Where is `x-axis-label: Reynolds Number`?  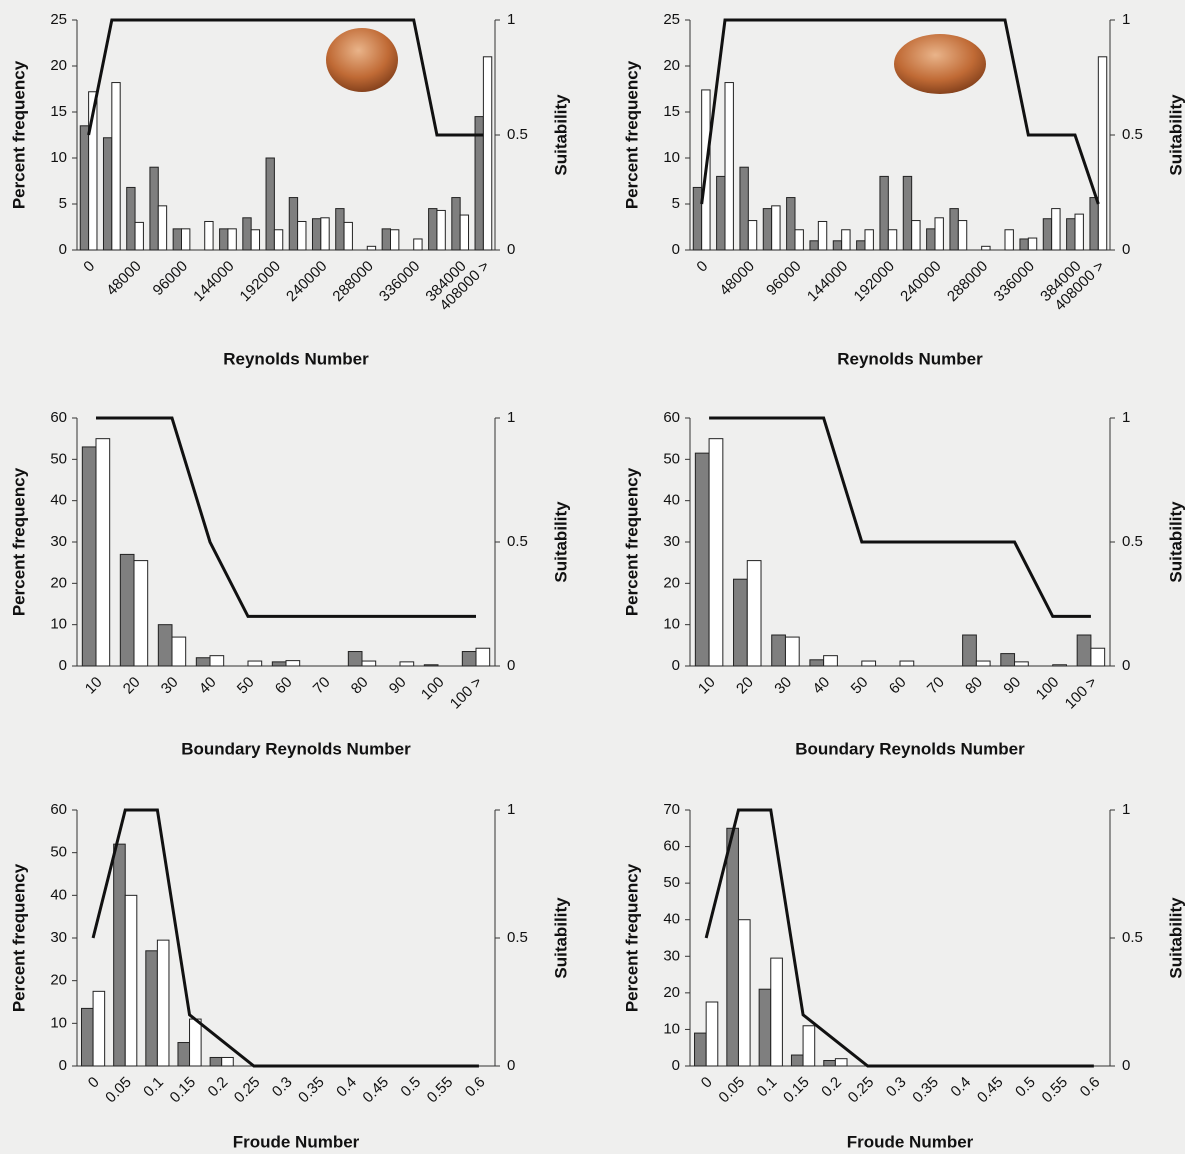 x-axis-label: Reynolds Number is located at coordinates (296, 358).